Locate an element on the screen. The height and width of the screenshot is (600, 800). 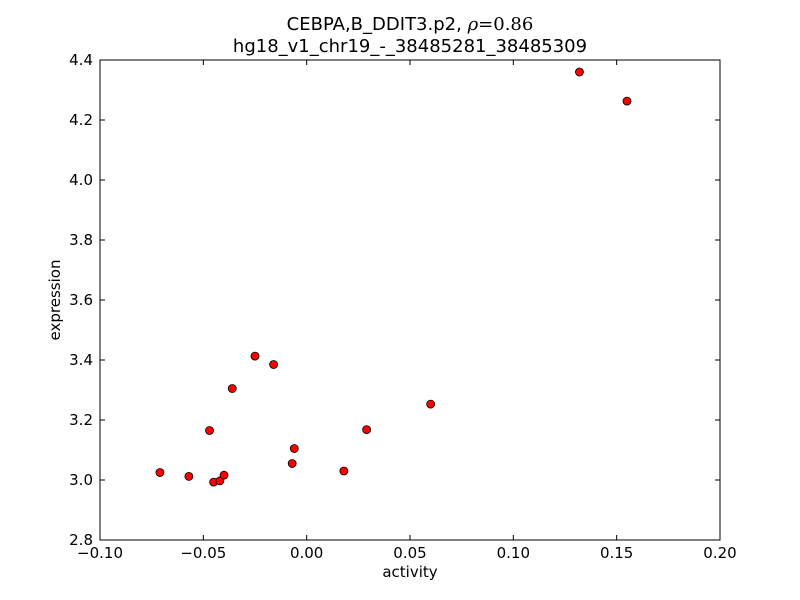
y-tick-label: 3.8 is located at coordinates (81, 240).